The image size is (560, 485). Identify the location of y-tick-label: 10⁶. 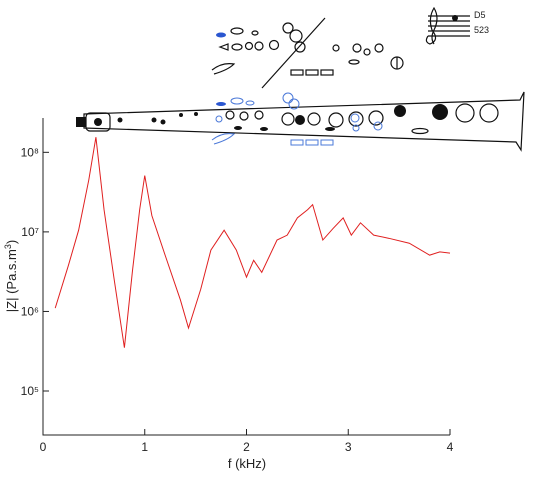
(30, 311).